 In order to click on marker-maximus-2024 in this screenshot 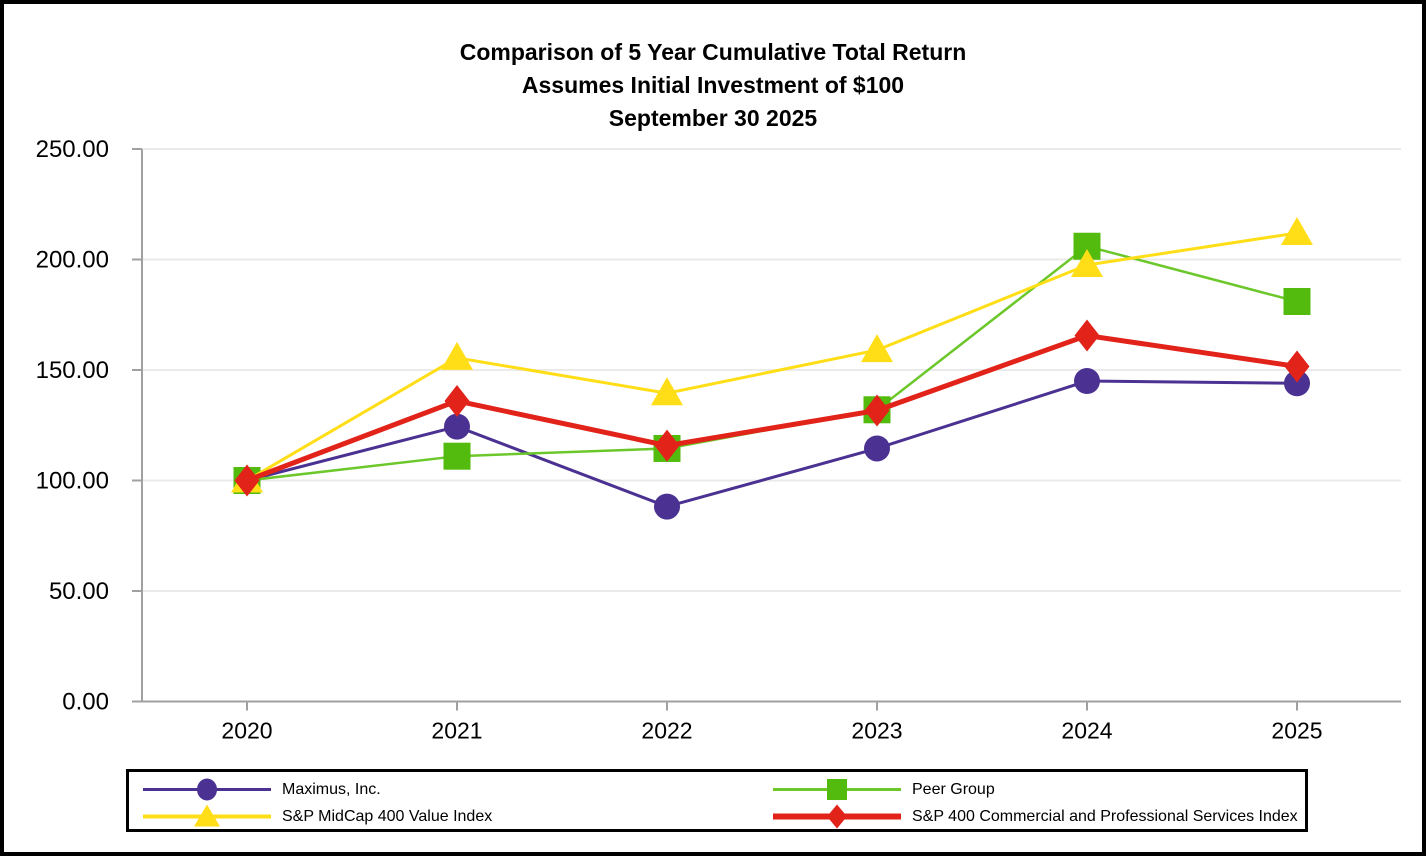, I will do `click(1087, 381)`.